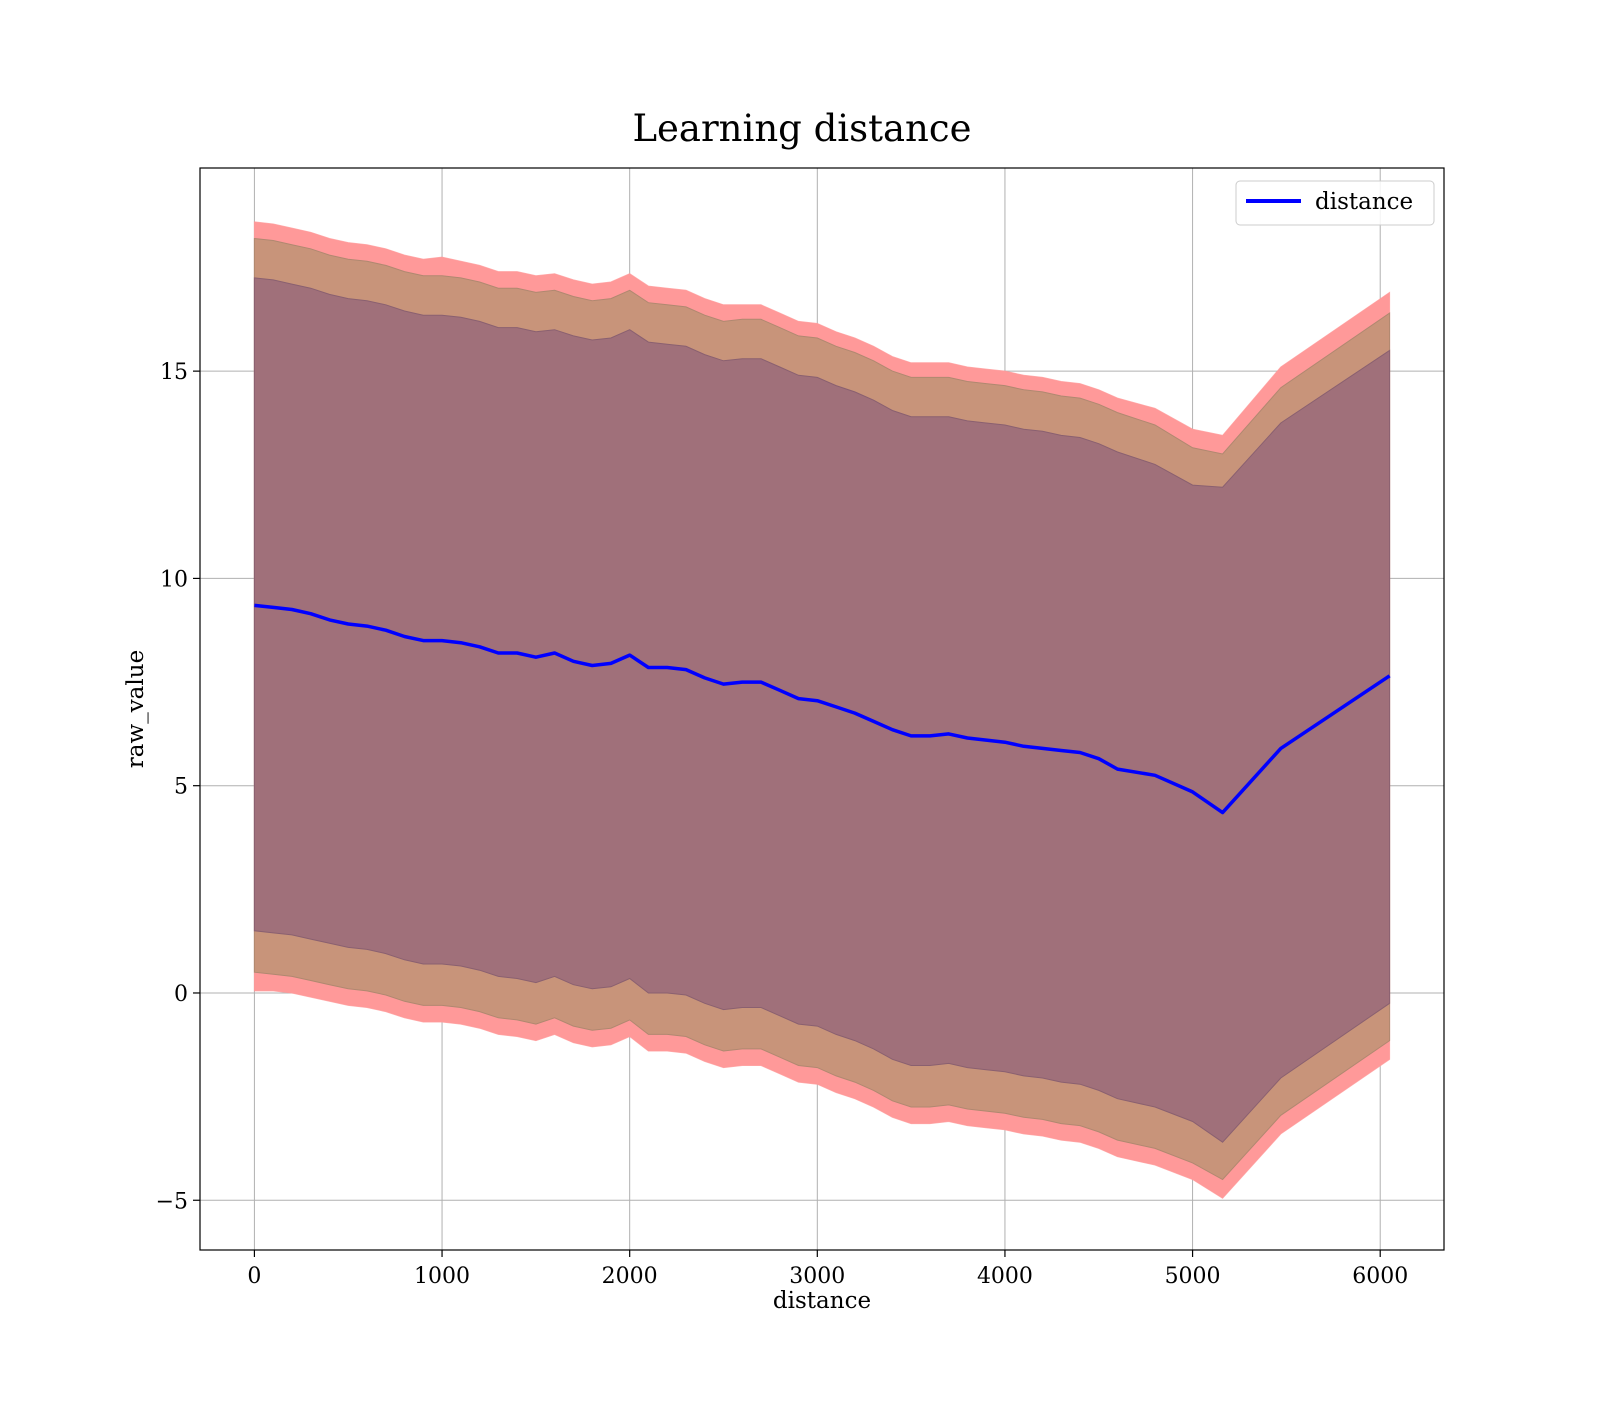 This screenshot has height=1404, width=1600. I want to click on x-axis-label: distance, so click(822, 1301).